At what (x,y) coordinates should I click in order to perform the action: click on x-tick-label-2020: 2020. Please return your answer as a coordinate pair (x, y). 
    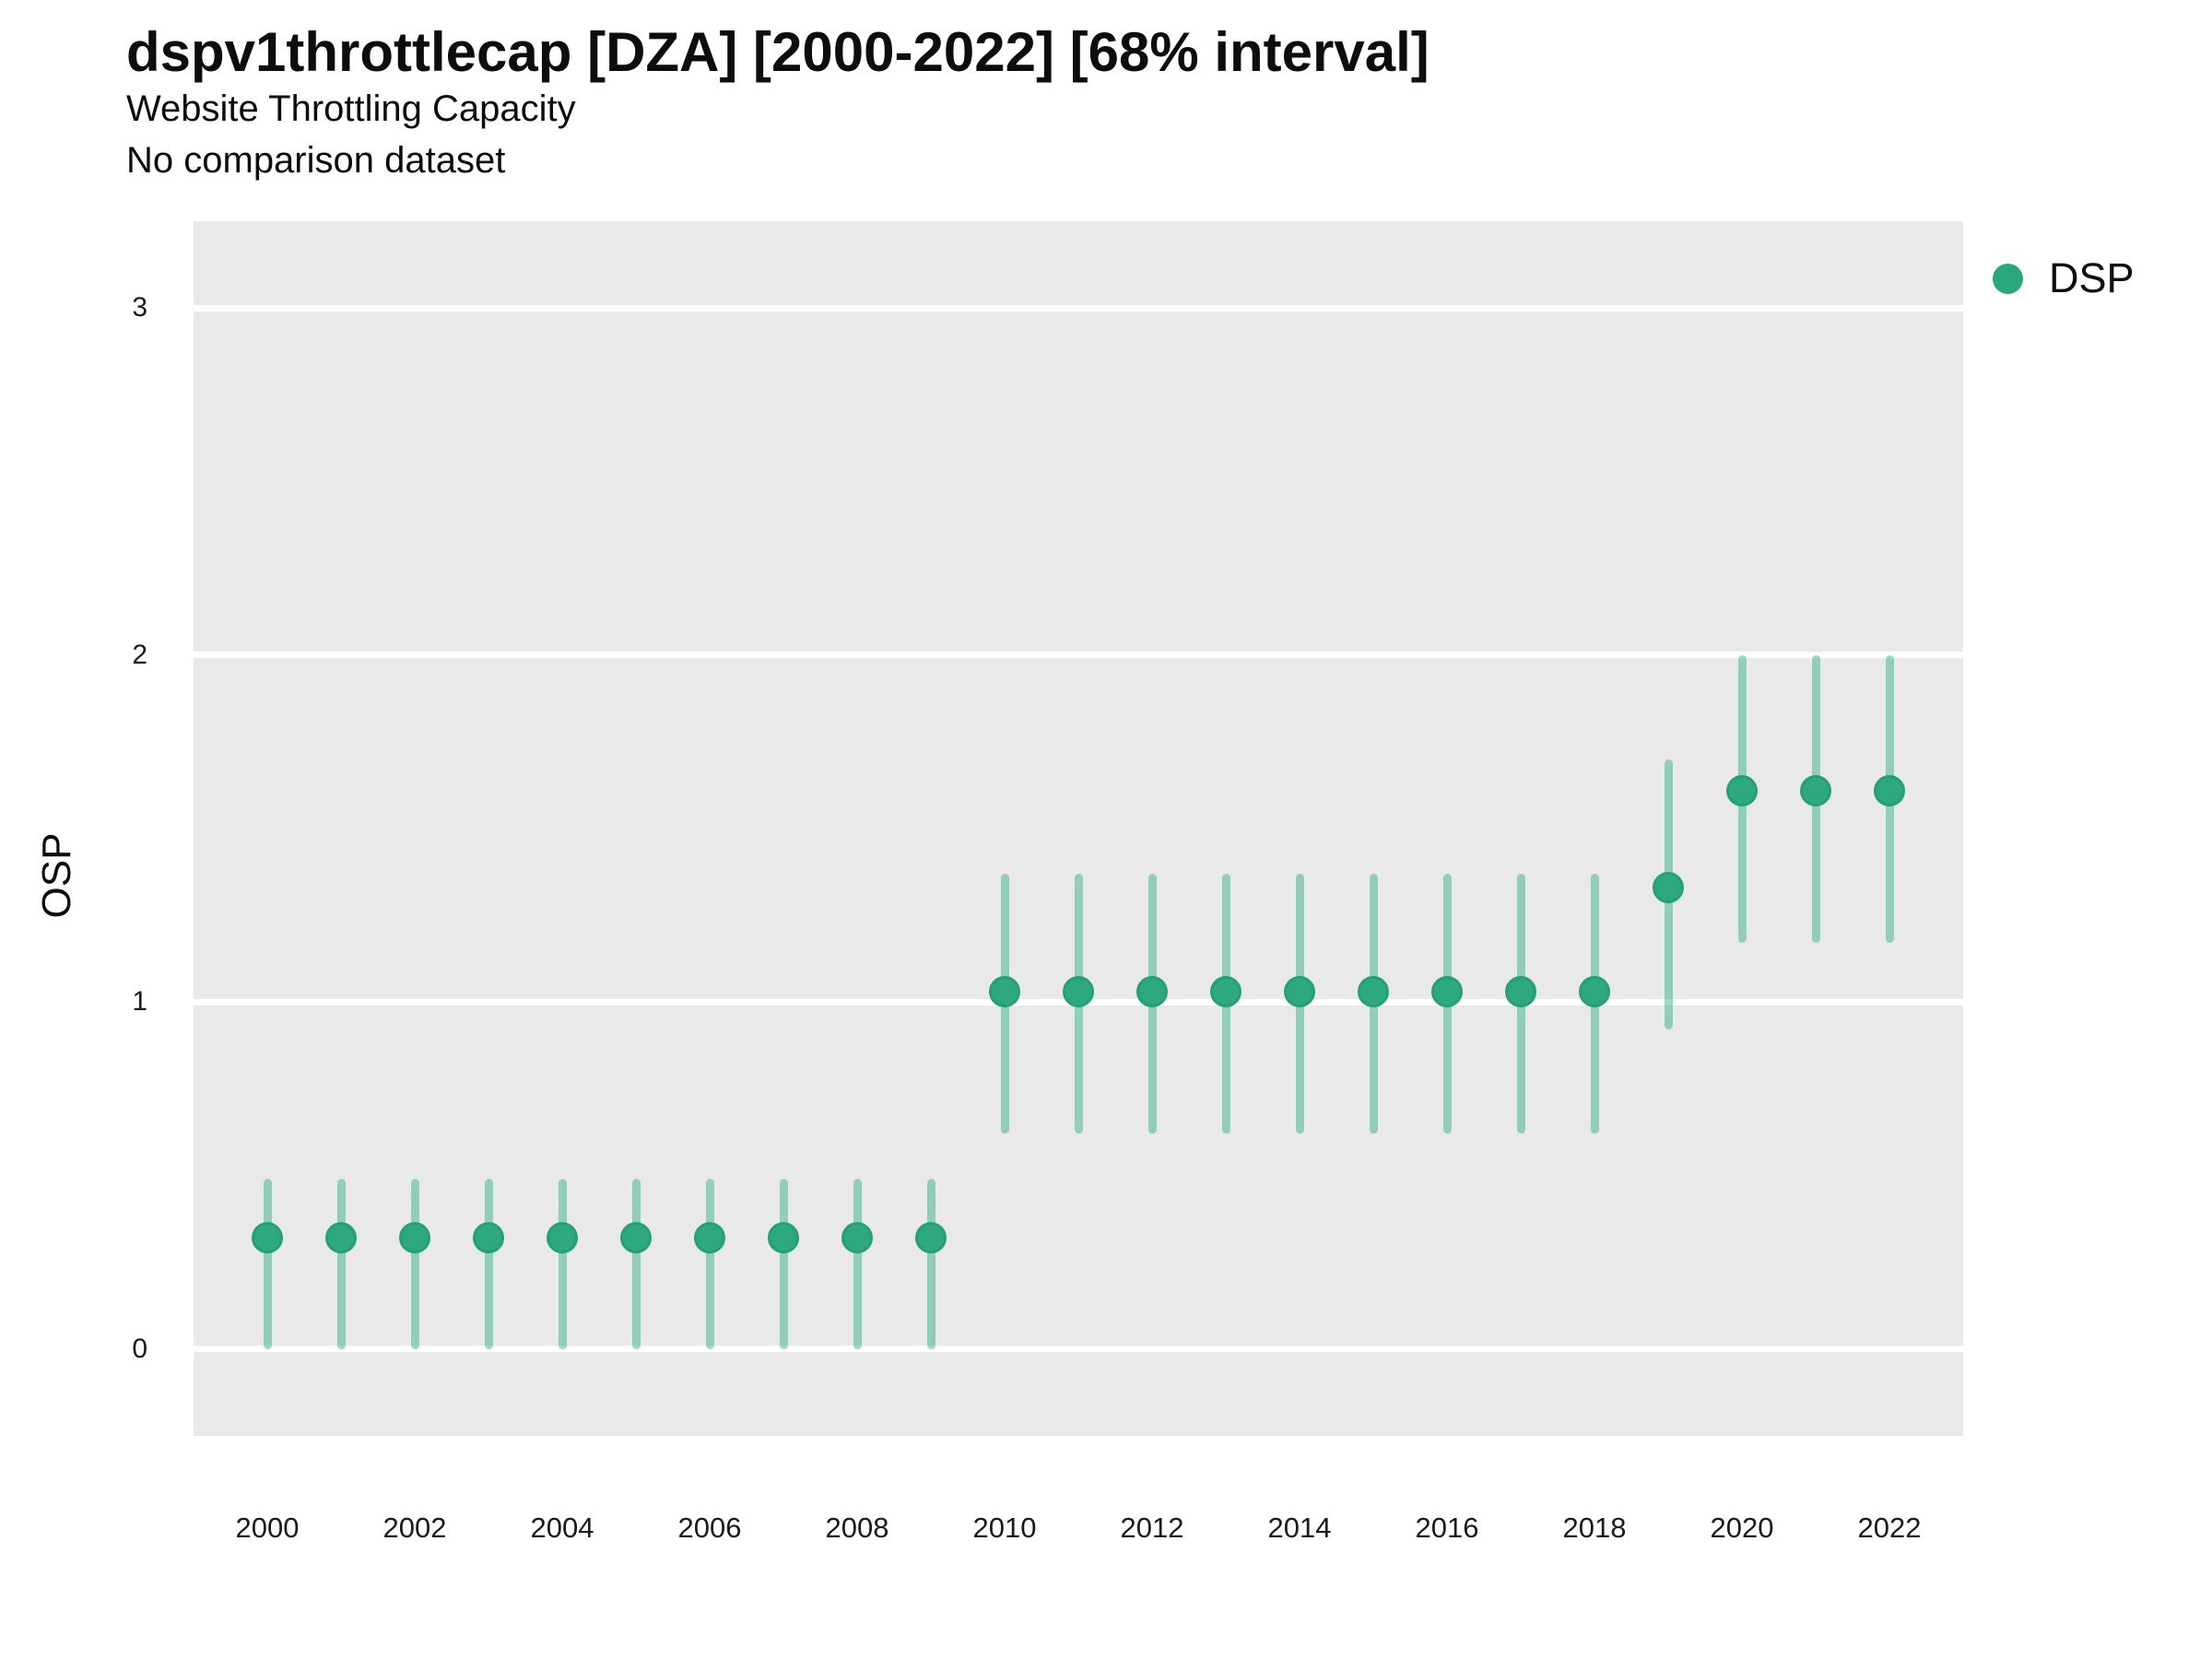
    Looking at the image, I should click on (1742, 1528).